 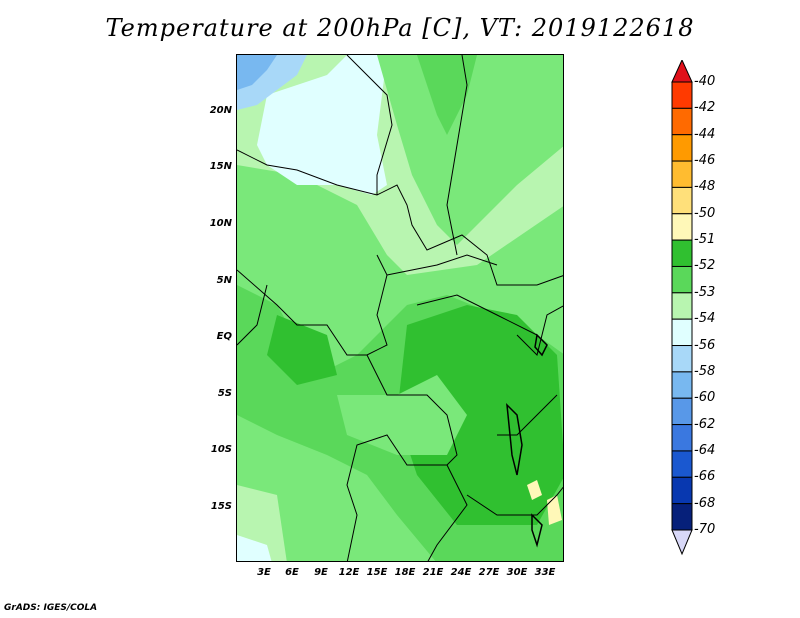 I want to click on colorbar-label: -51, so click(x=705, y=240).